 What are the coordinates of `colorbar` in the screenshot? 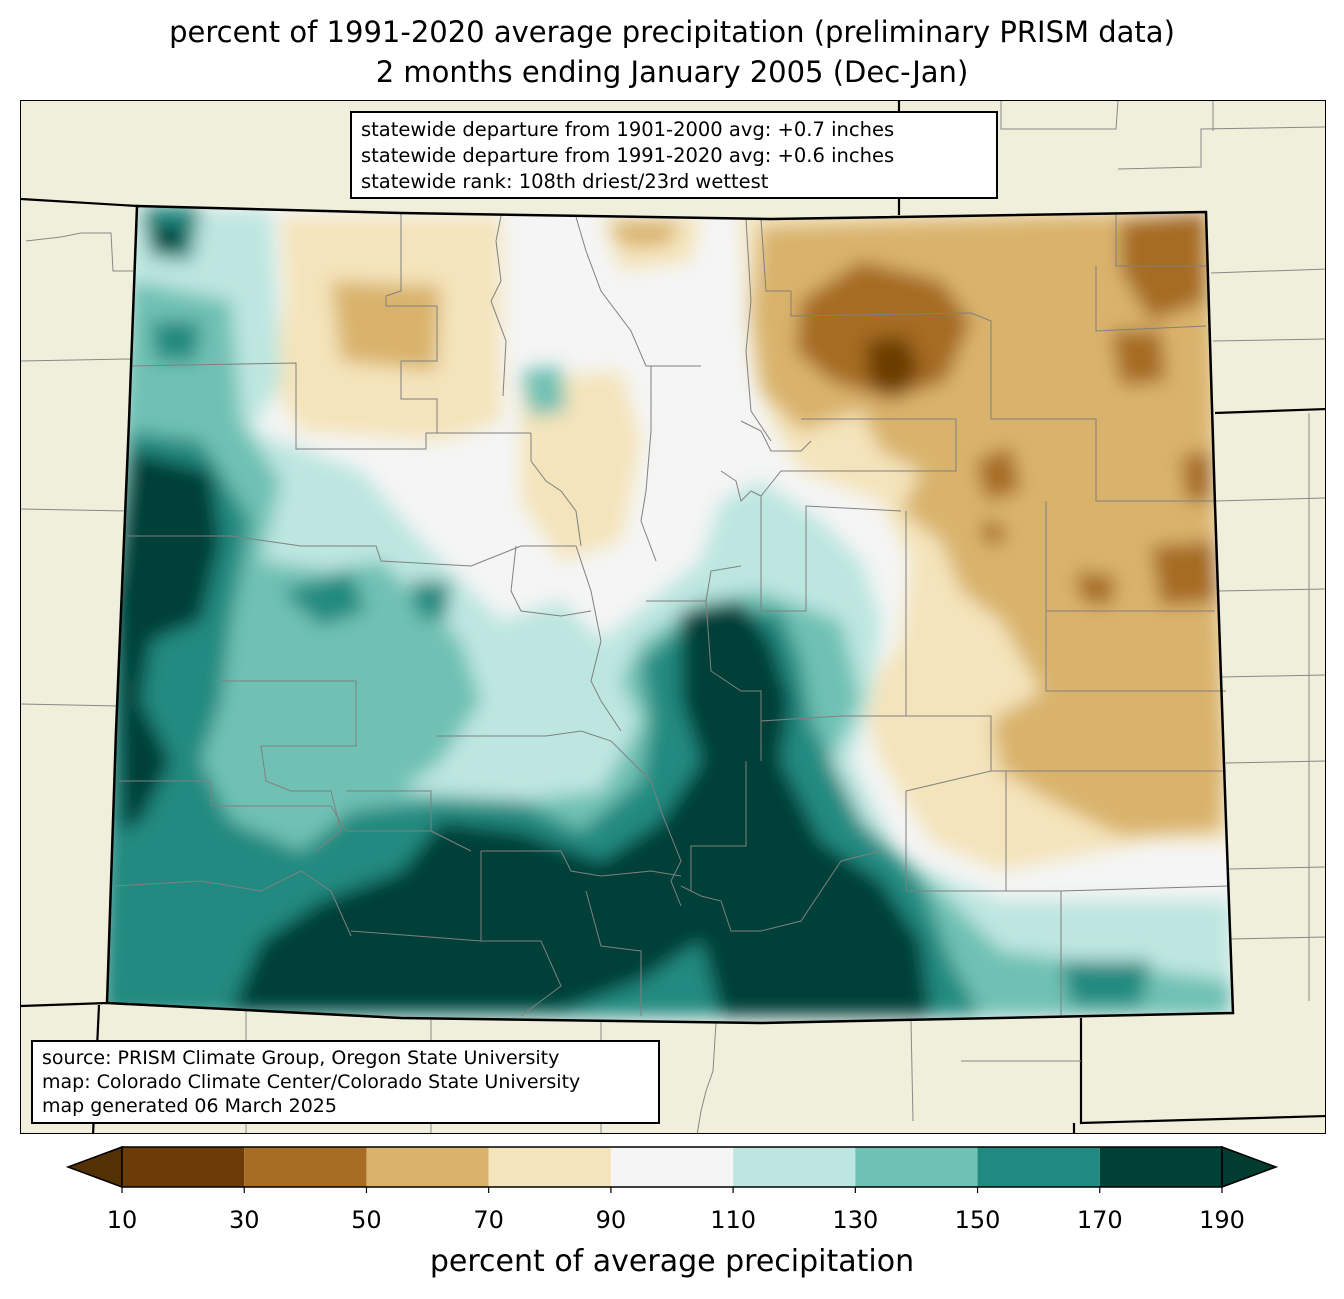 It's located at (672, 1169).